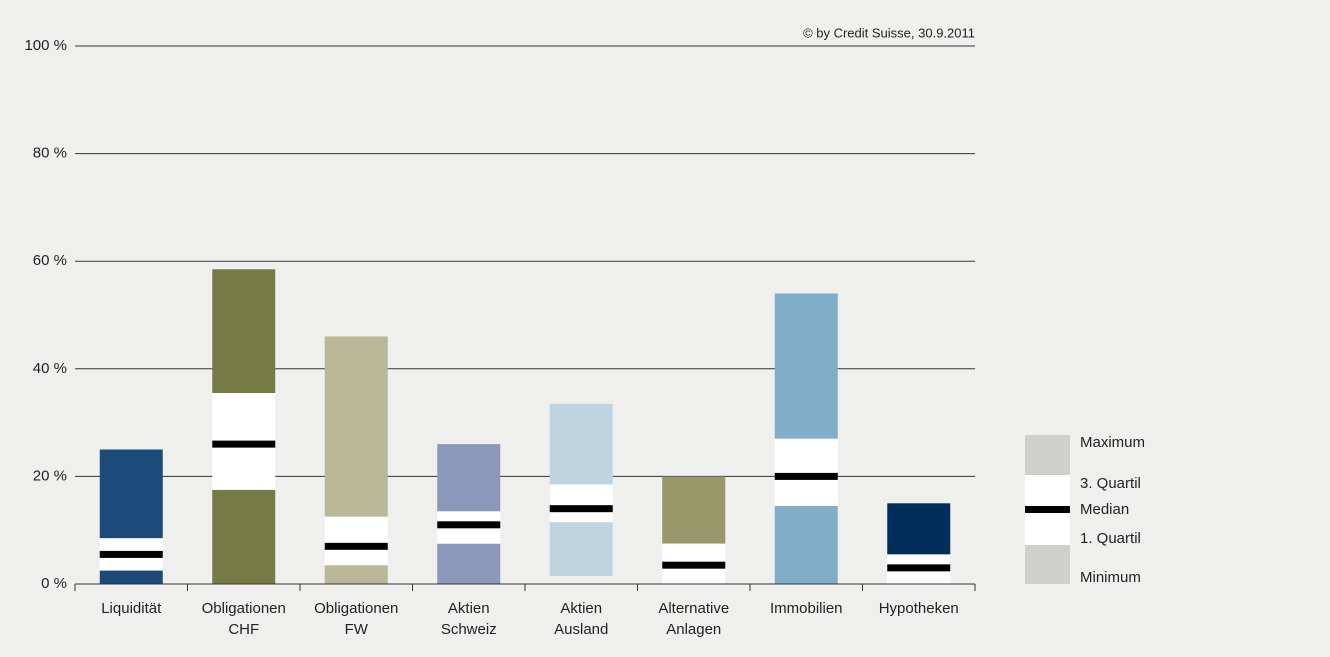 The width and height of the screenshot is (1330, 657). I want to click on x-tick-label: Alternative, so click(693, 608).